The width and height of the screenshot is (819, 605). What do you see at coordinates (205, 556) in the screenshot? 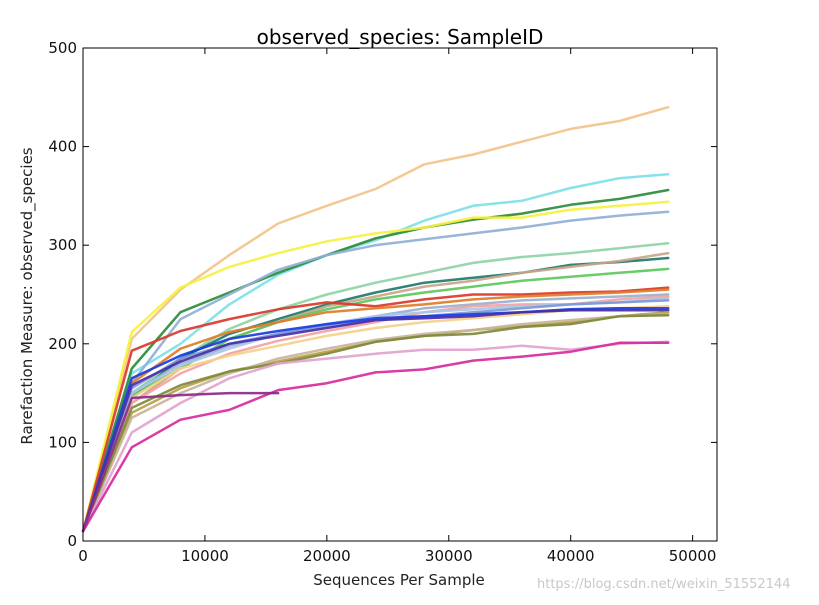
I see `x-tick-label: 10000` at bounding box center [205, 556].